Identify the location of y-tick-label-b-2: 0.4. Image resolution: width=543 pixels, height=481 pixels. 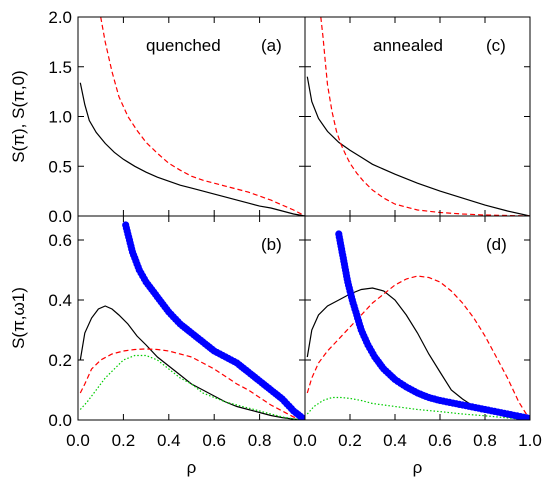
(60, 300).